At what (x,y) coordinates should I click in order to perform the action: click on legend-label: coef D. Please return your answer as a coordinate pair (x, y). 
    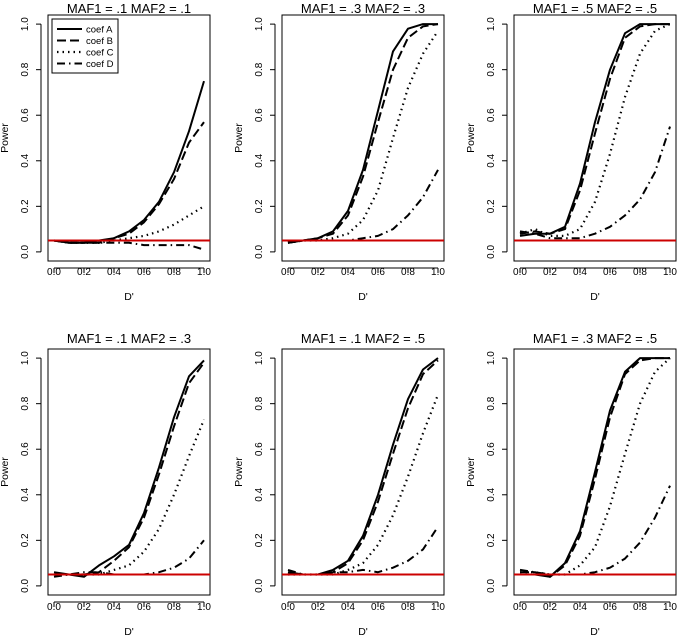
    Looking at the image, I should click on (100, 64).